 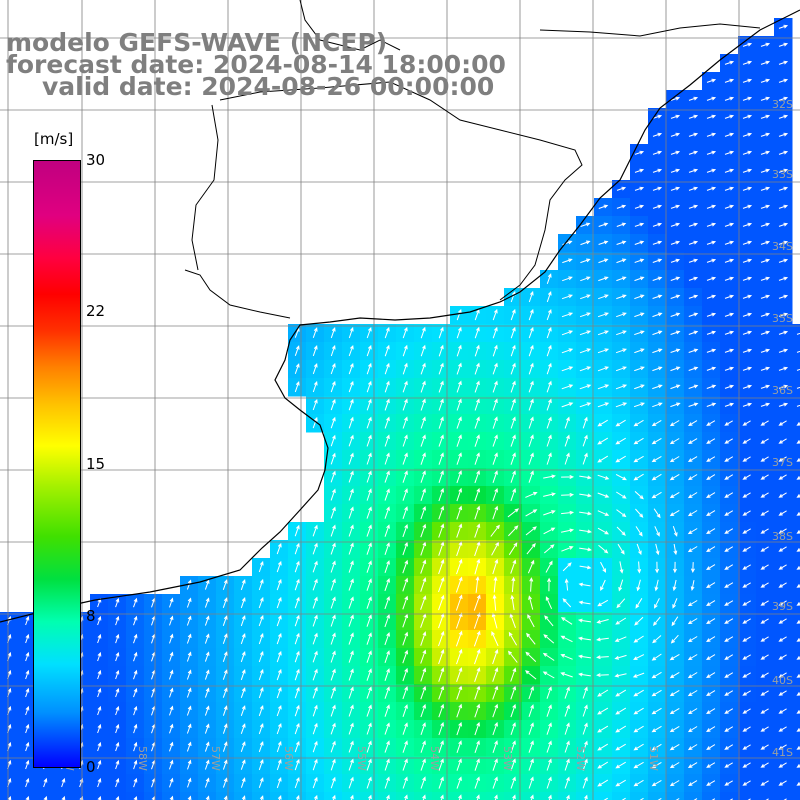 What do you see at coordinates (215, 758) in the screenshot?
I see `longitude-label: 57W` at bounding box center [215, 758].